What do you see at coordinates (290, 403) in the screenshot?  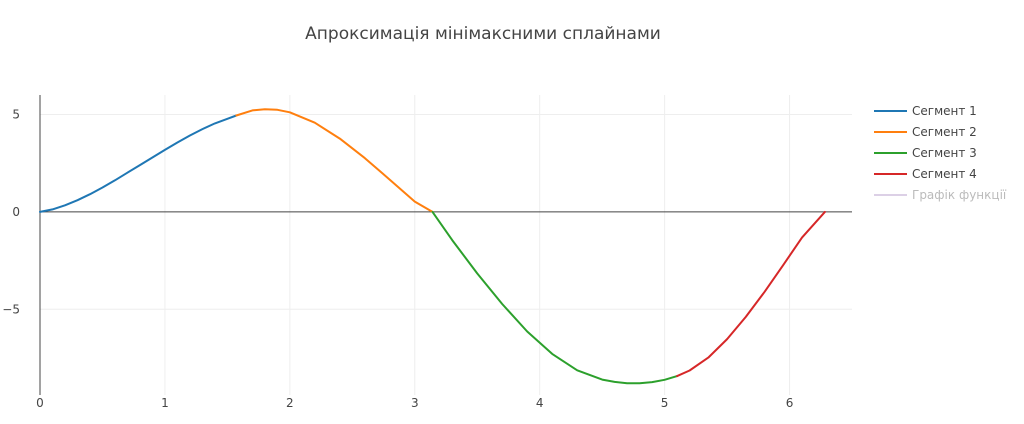 I see `x-tick-label: 2` at bounding box center [290, 403].